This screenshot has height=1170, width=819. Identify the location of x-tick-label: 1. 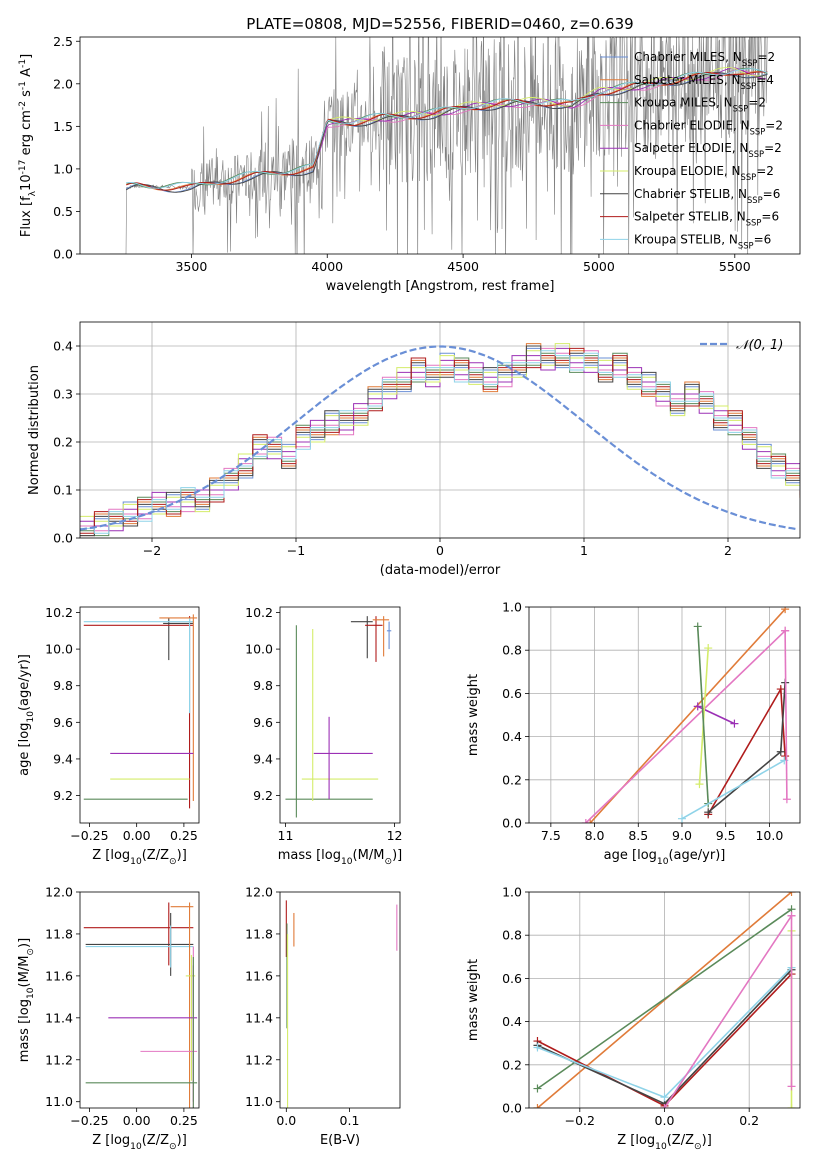
(584, 550).